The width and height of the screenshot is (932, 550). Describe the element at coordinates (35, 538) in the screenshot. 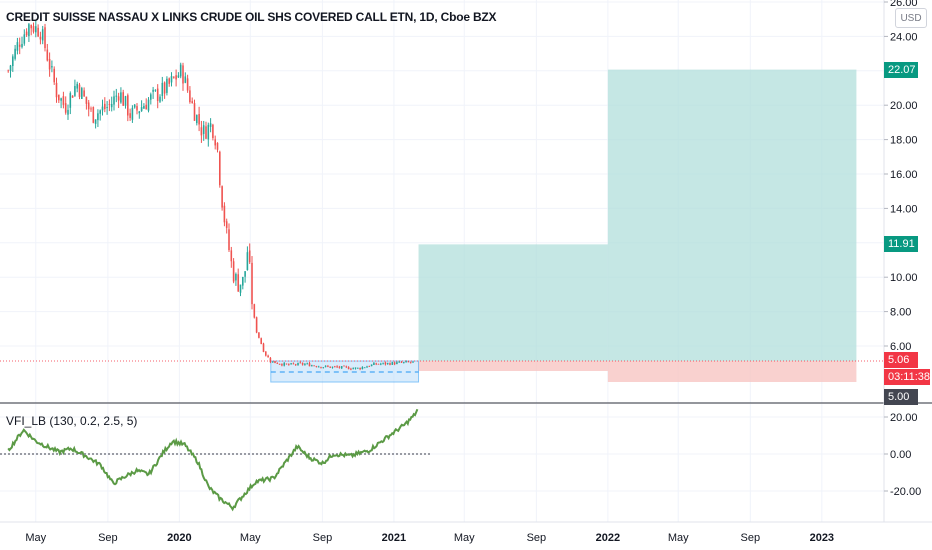

I see `time-tick-label-0: May` at that location.